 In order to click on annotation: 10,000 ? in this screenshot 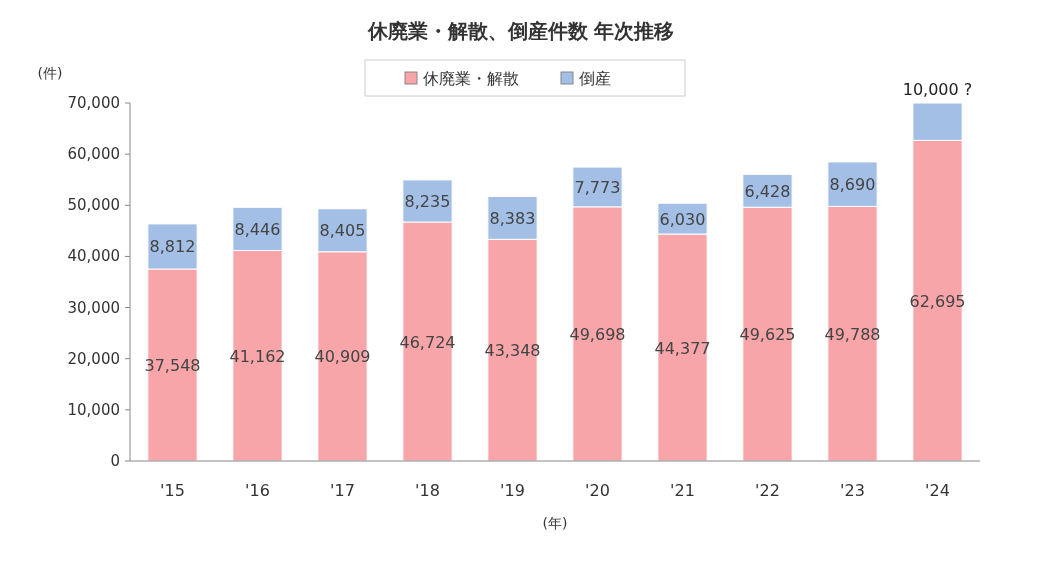, I will do `click(937, 89)`.